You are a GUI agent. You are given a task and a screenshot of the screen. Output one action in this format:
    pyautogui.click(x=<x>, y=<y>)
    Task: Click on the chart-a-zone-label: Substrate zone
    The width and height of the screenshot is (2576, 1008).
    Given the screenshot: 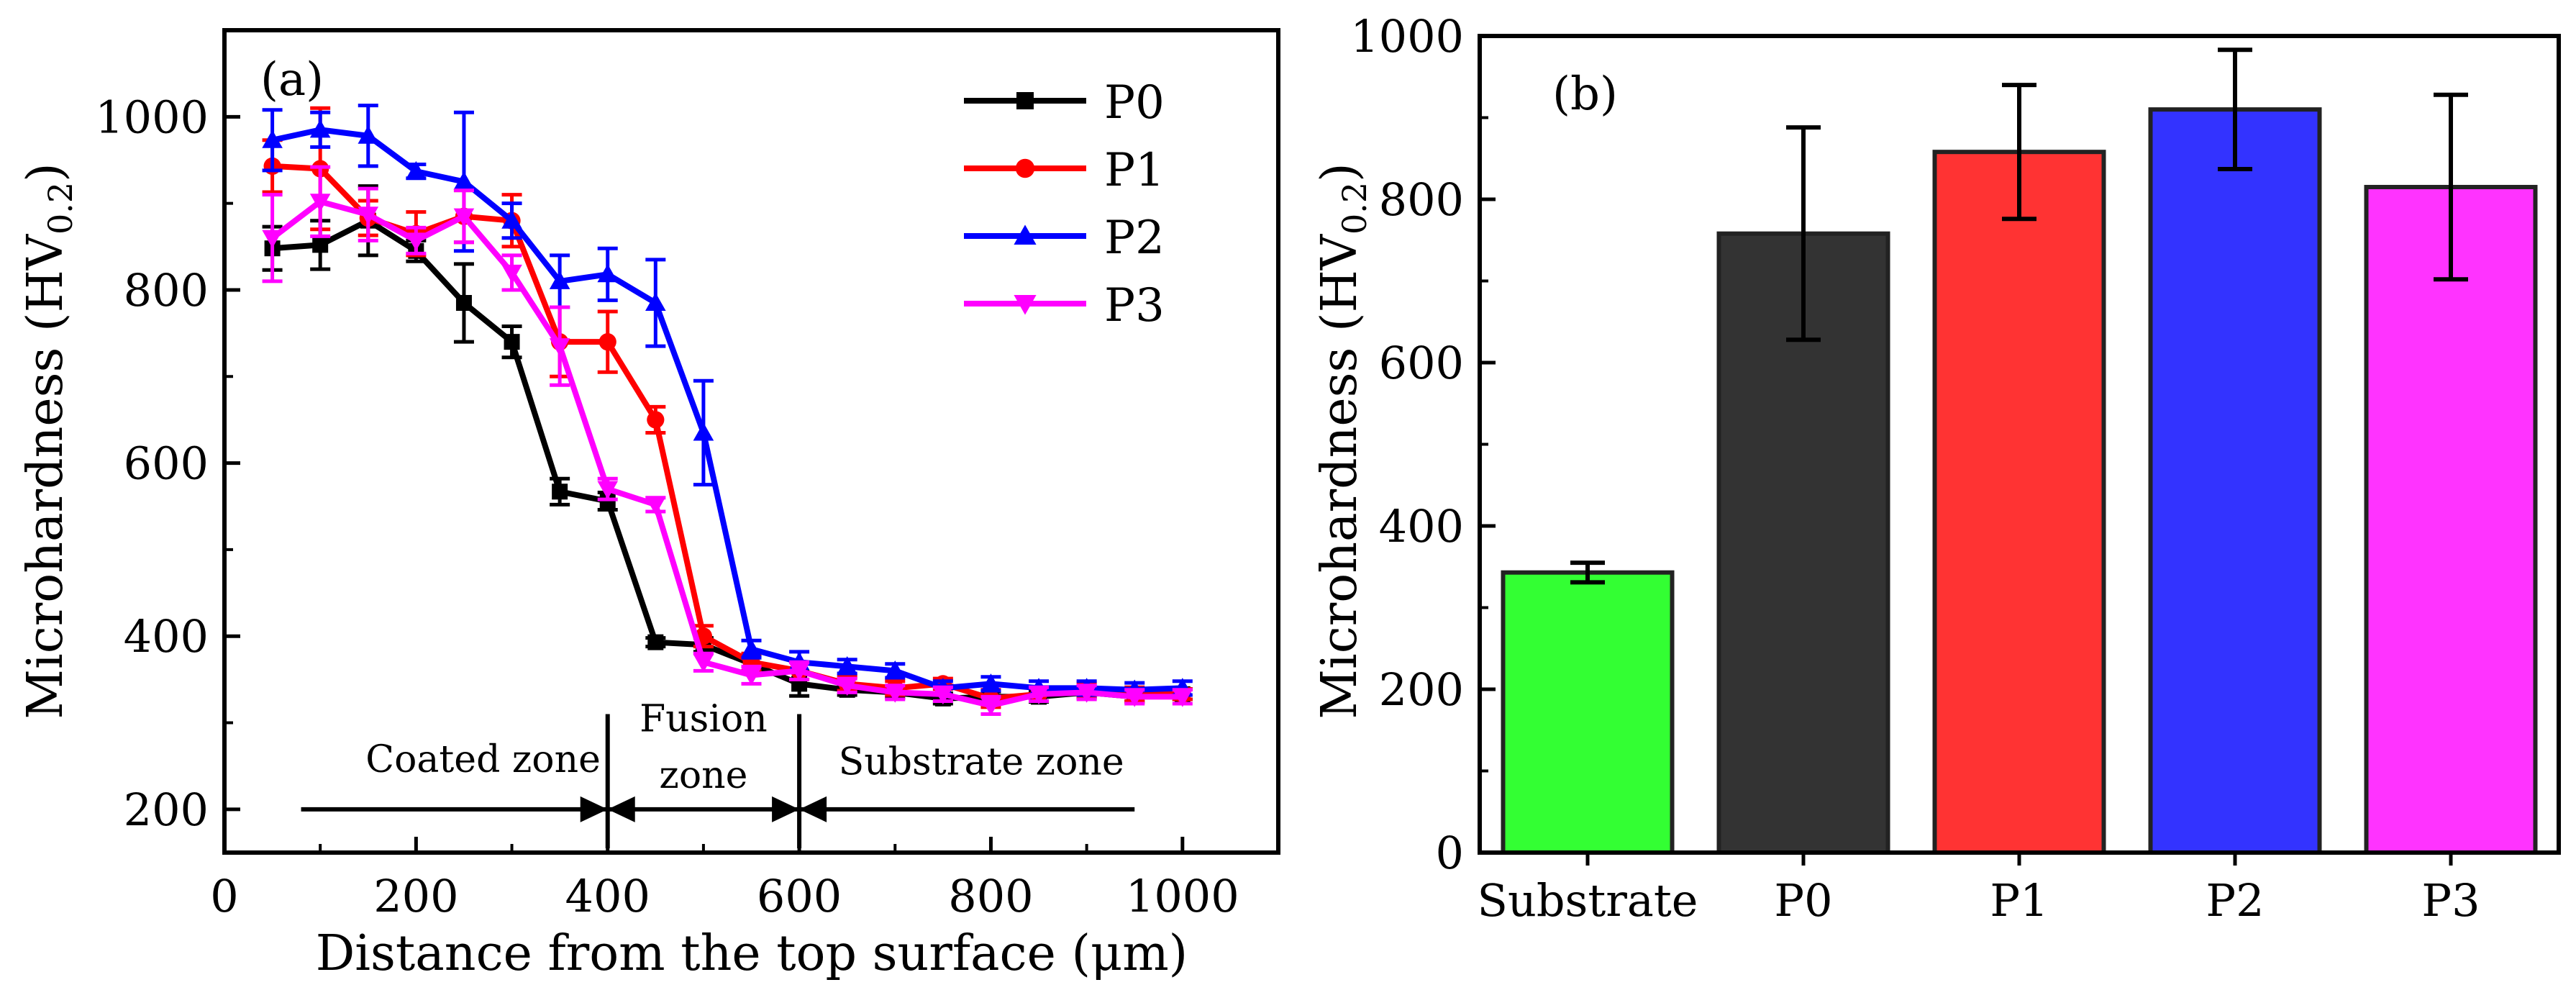 What is the action you would take?
    pyautogui.click(x=982, y=762)
    